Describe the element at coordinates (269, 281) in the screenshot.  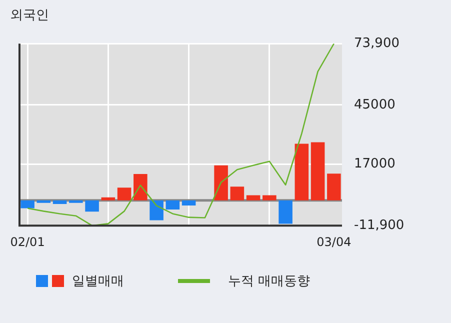
I see `legend-label: 누적 매매동향` at that location.